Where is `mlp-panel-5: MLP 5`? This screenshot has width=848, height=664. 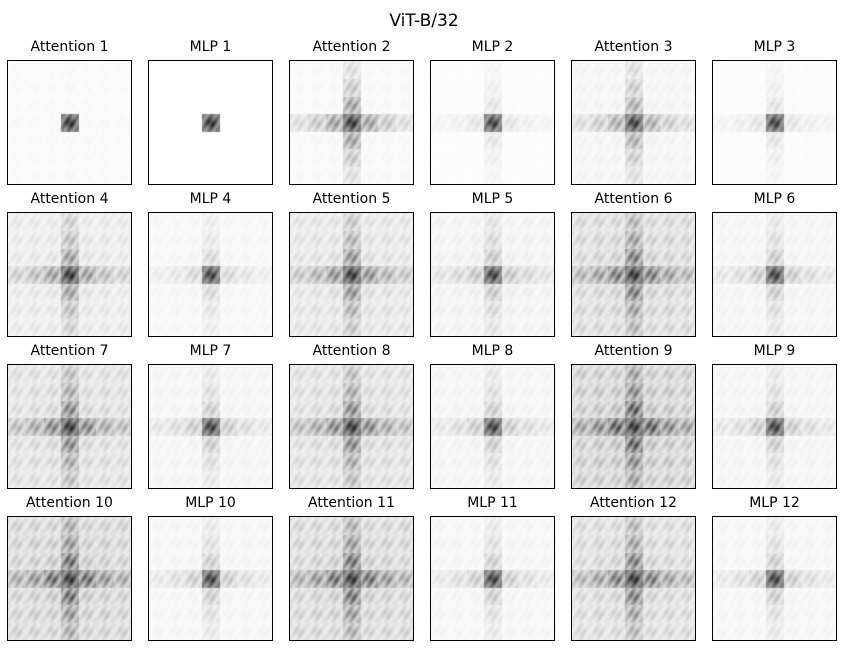
mlp-panel-5: MLP 5 is located at coordinates (492, 264).